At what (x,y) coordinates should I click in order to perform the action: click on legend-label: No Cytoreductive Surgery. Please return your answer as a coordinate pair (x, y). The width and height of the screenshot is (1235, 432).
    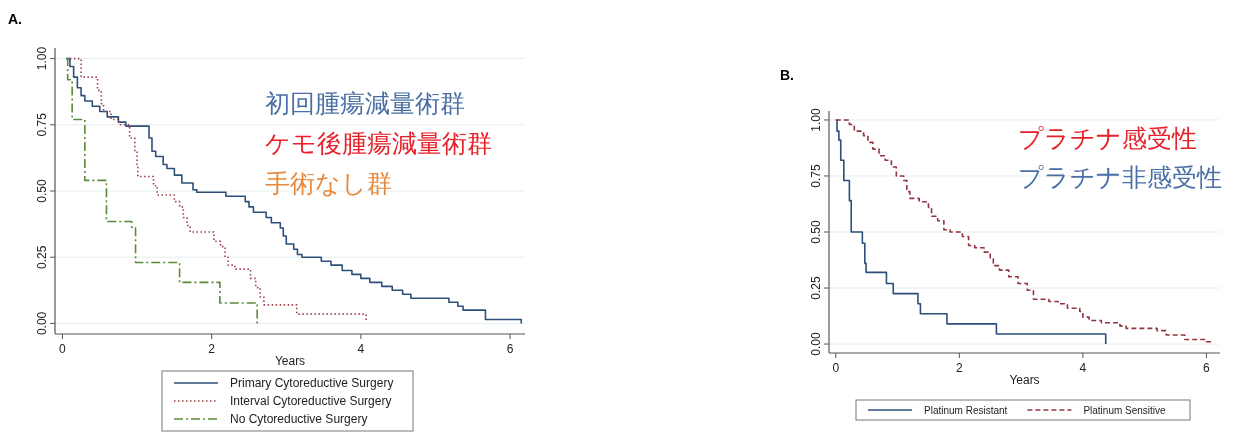
    Looking at the image, I should click on (299, 419).